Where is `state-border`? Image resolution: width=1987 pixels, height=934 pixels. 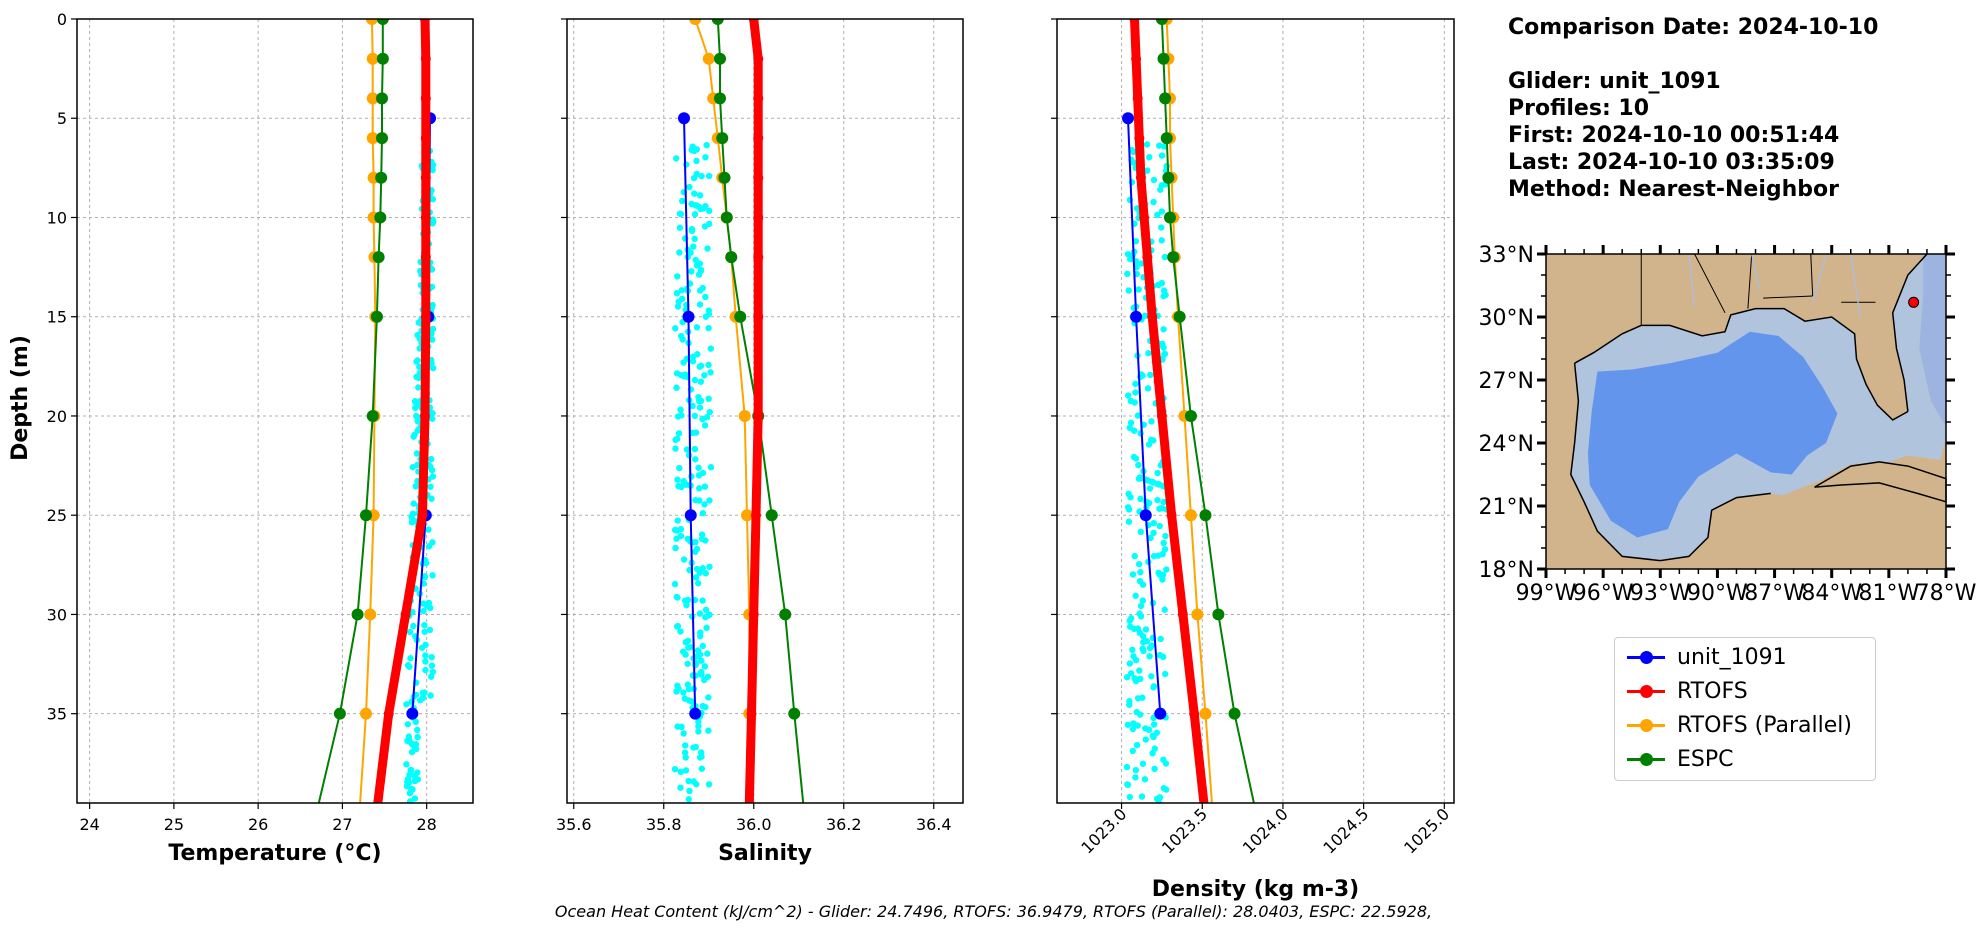
state-border is located at coordinates (1710, 283).